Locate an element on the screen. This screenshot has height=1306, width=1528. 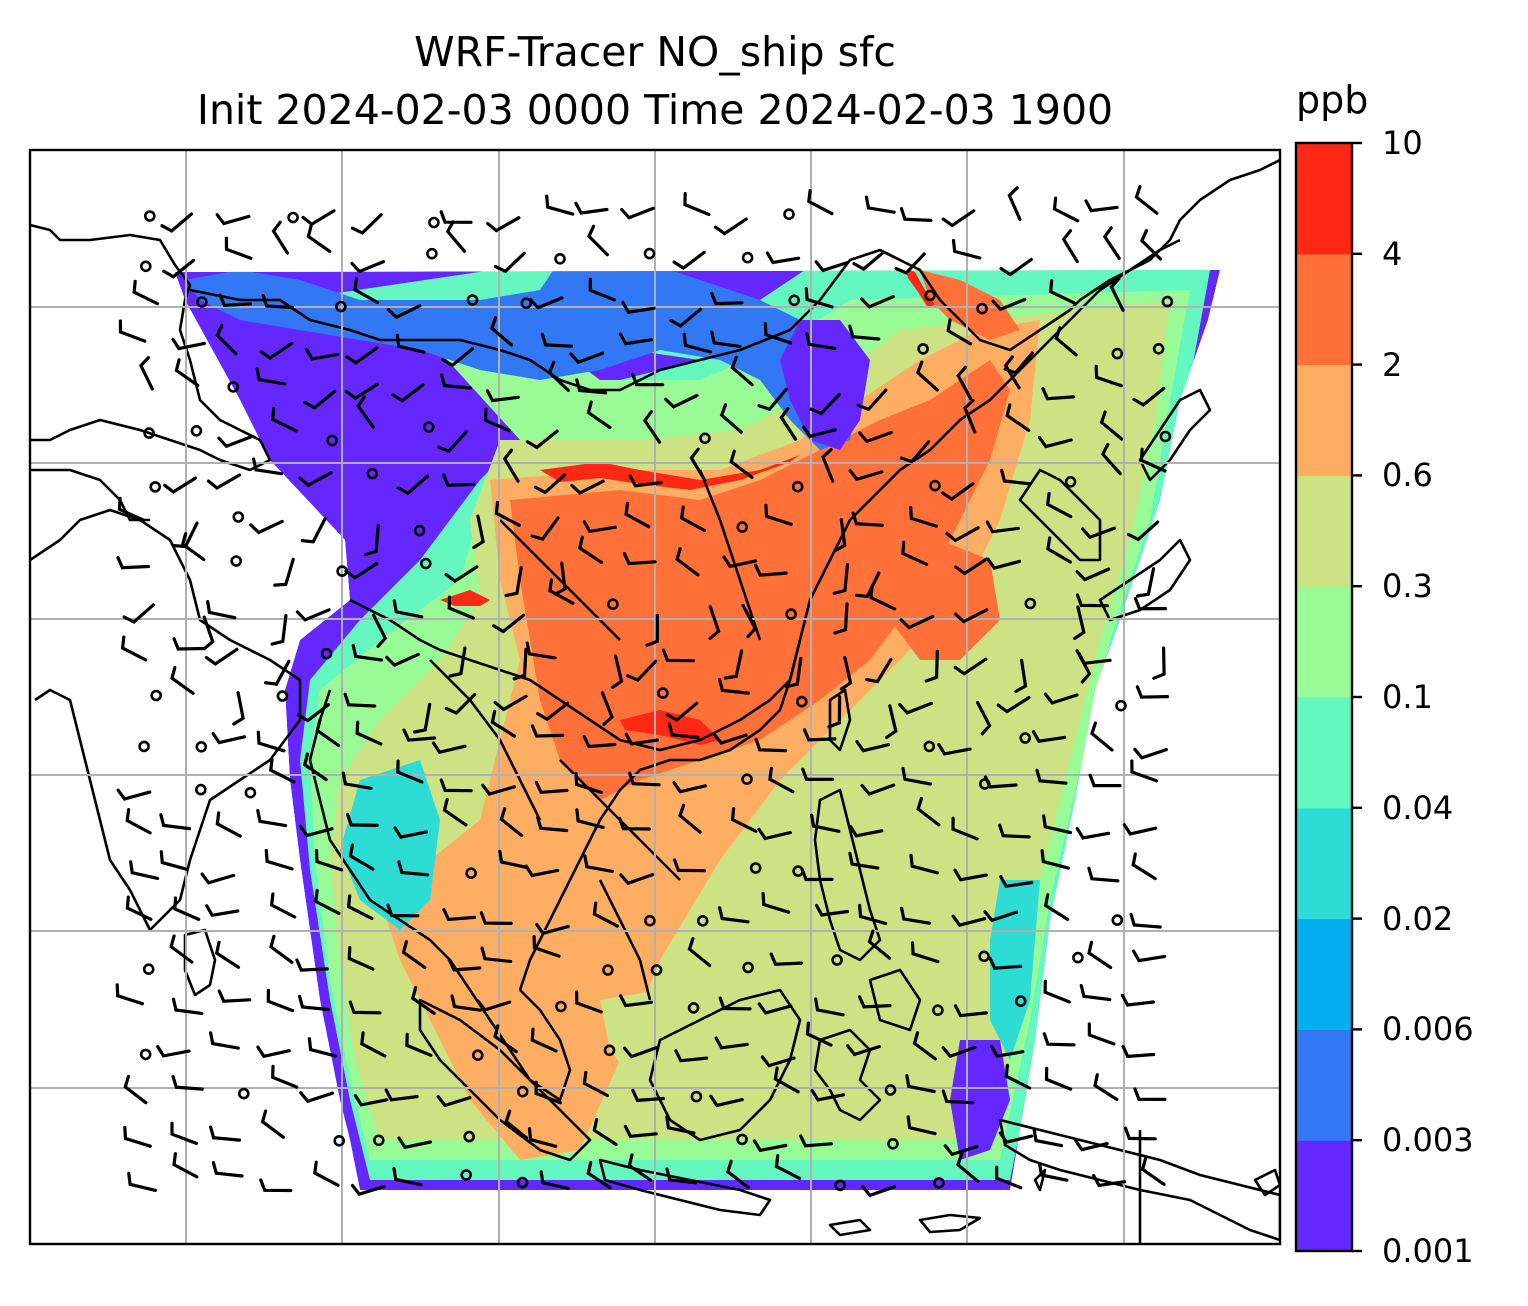
coastline-taiwan is located at coordinates (840, 720).